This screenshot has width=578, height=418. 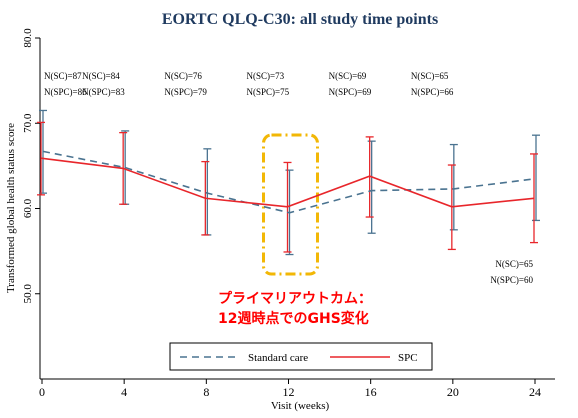 I want to click on y-tick-label: 70.0, so click(x=28, y=123).